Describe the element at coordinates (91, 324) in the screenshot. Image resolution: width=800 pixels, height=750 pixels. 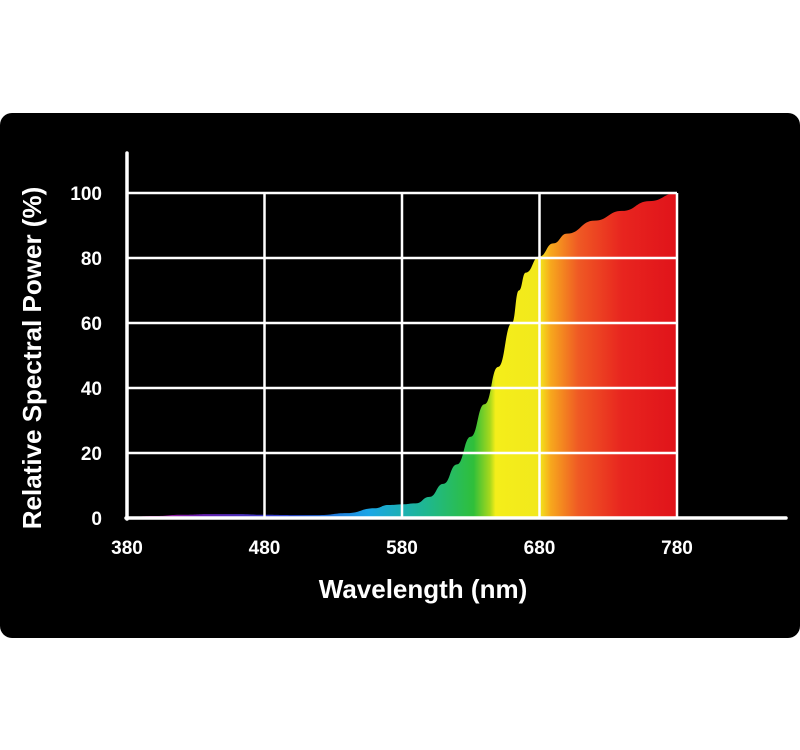
I see `y-tick-label: 60` at that location.